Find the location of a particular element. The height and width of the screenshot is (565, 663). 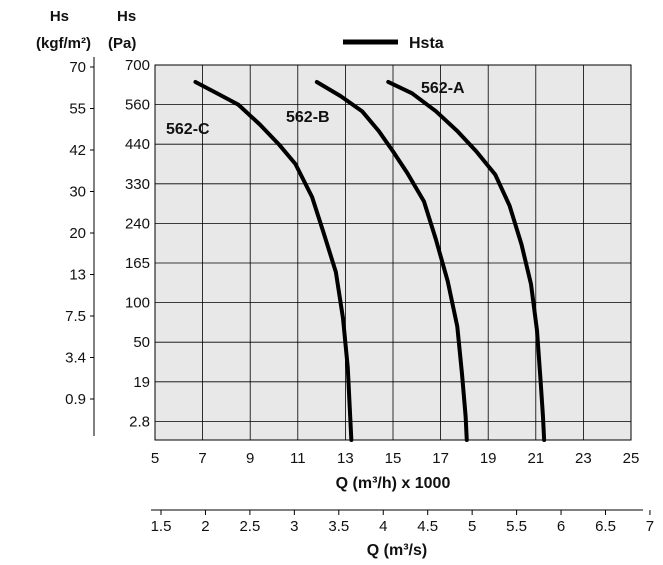

x-tick-label: 25 is located at coordinates (631, 458).